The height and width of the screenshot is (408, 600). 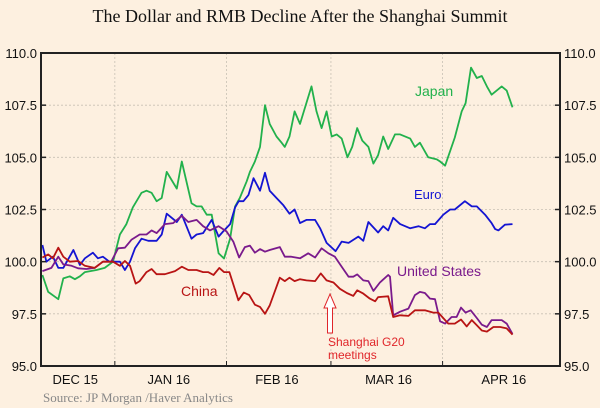 What do you see at coordinates (580, 105) in the screenshot?
I see `y-tick-label-right: 107.5` at bounding box center [580, 105].